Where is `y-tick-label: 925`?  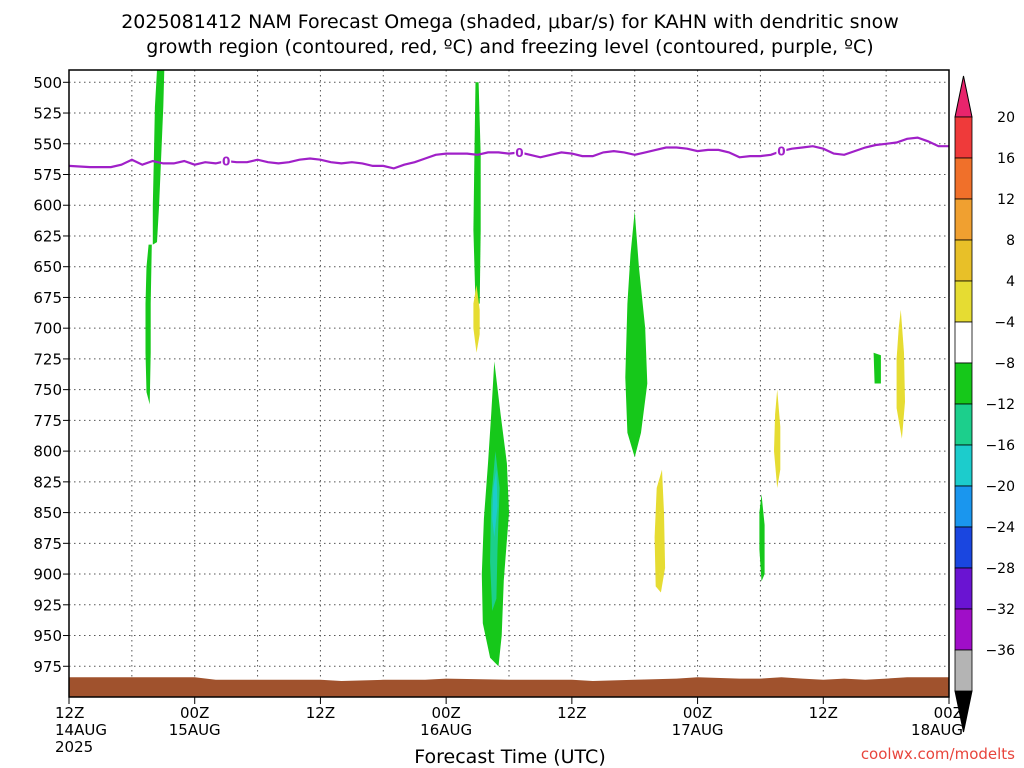
y-tick-label: 925 is located at coordinates (47, 605).